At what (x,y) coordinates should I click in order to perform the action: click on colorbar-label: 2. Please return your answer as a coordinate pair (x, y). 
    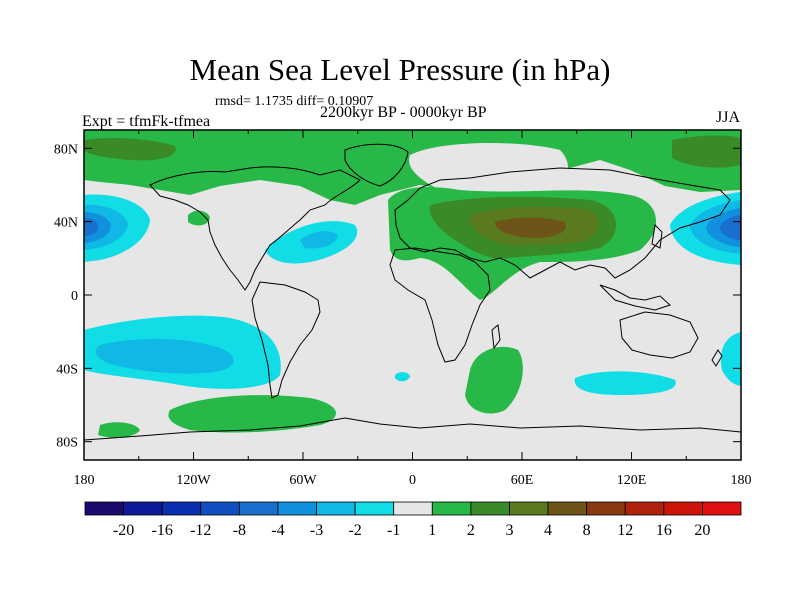
    Looking at the image, I should click on (471, 530).